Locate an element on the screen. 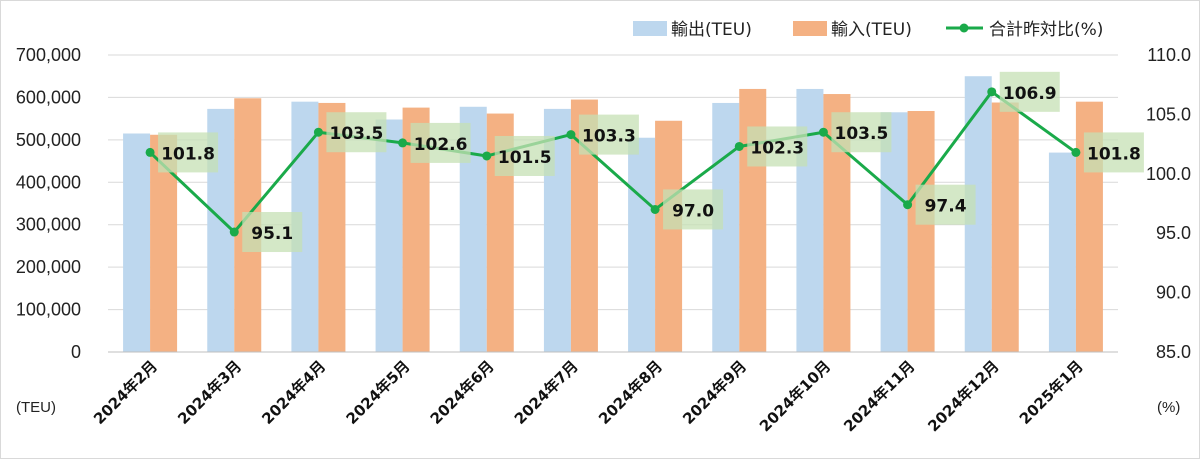 The height and width of the screenshot is (459, 1200). y-right-tick-label: 85.0 is located at coordinates (1173, 352).